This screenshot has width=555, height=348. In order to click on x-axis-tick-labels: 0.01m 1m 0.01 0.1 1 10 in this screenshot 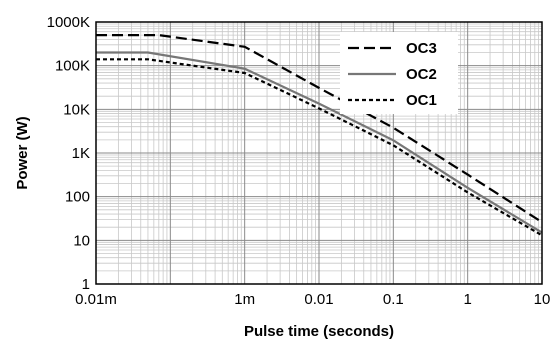, I will do `click(312, 299)`.